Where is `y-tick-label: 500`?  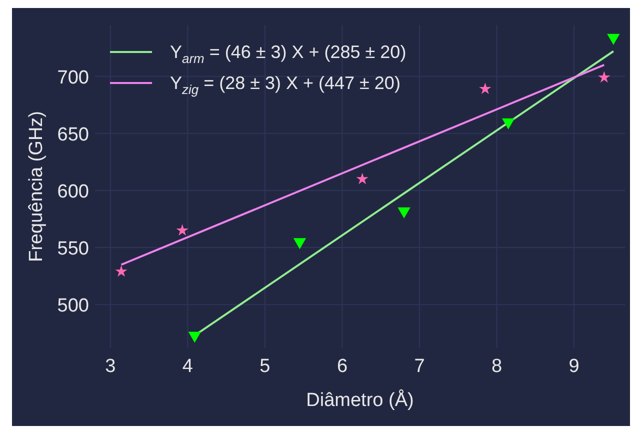 y-tick-label: 500 is located at coordinates (73, 306).